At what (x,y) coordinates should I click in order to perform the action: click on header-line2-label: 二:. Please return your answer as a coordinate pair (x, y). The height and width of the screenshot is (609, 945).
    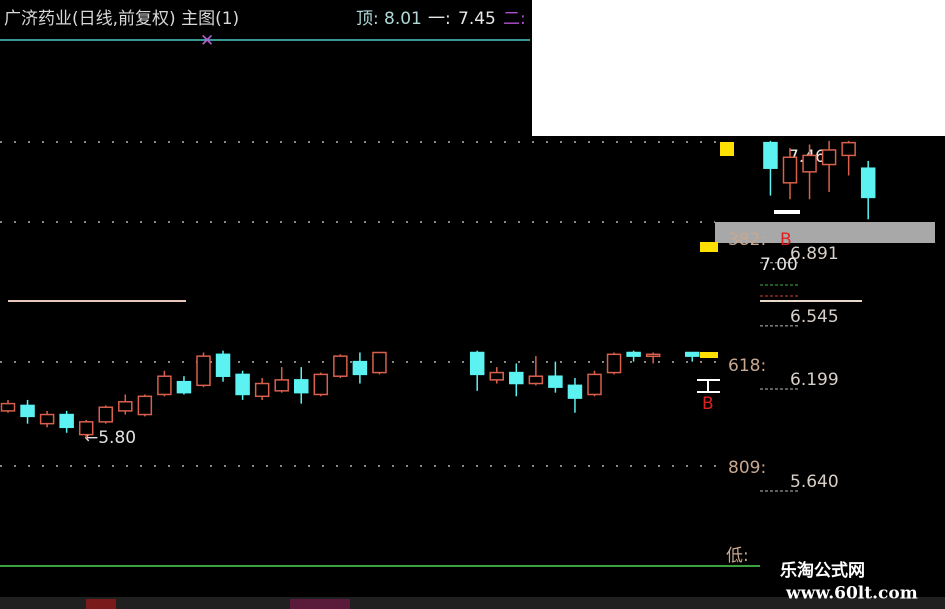
    Looking at the image, I should click on (514, 19).